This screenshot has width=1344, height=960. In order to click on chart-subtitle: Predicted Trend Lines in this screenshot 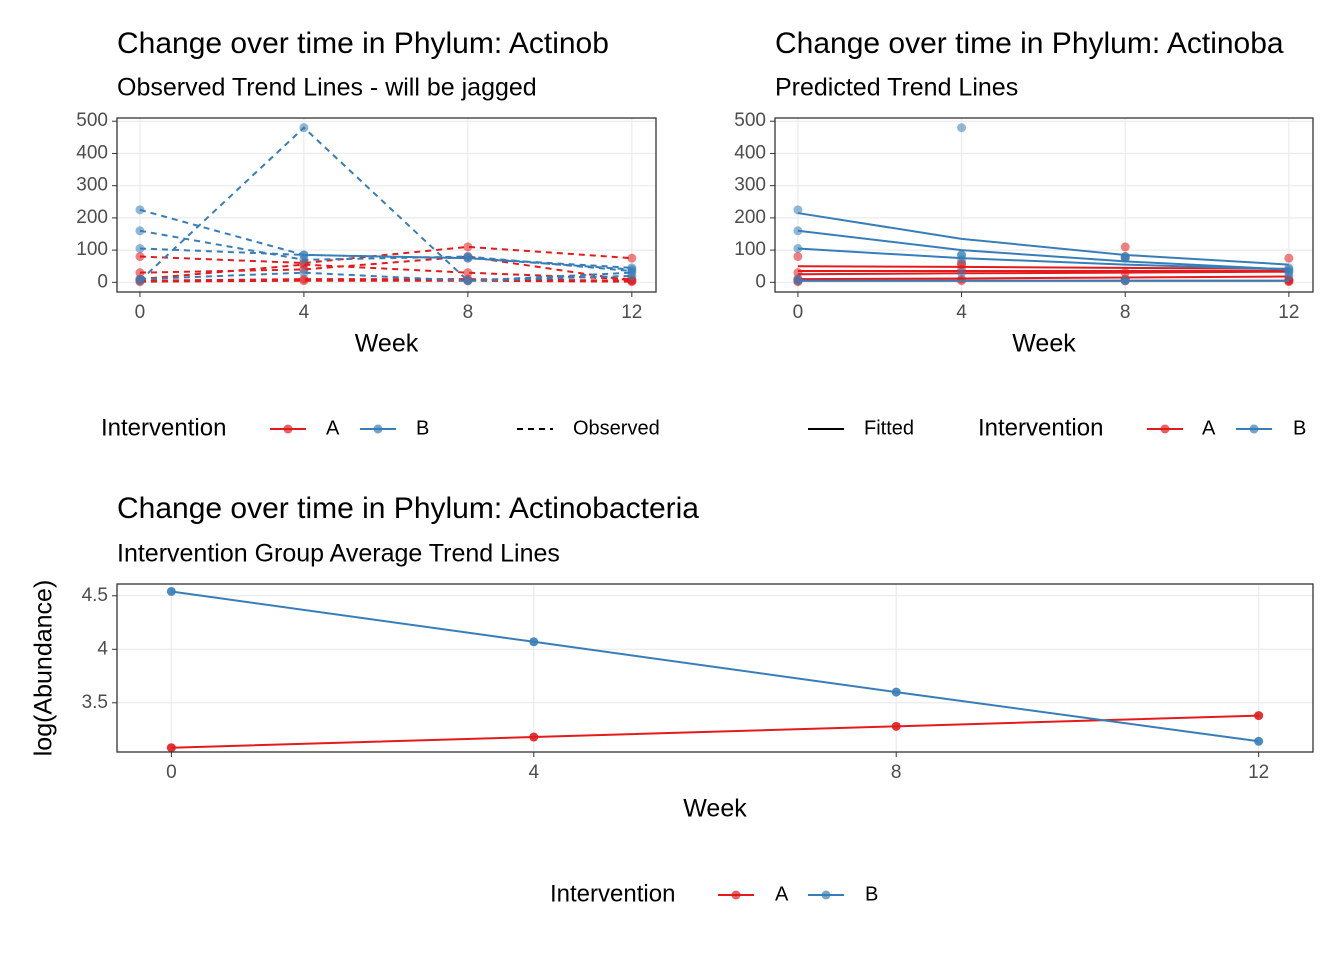, I will do `click(896, 88)`.